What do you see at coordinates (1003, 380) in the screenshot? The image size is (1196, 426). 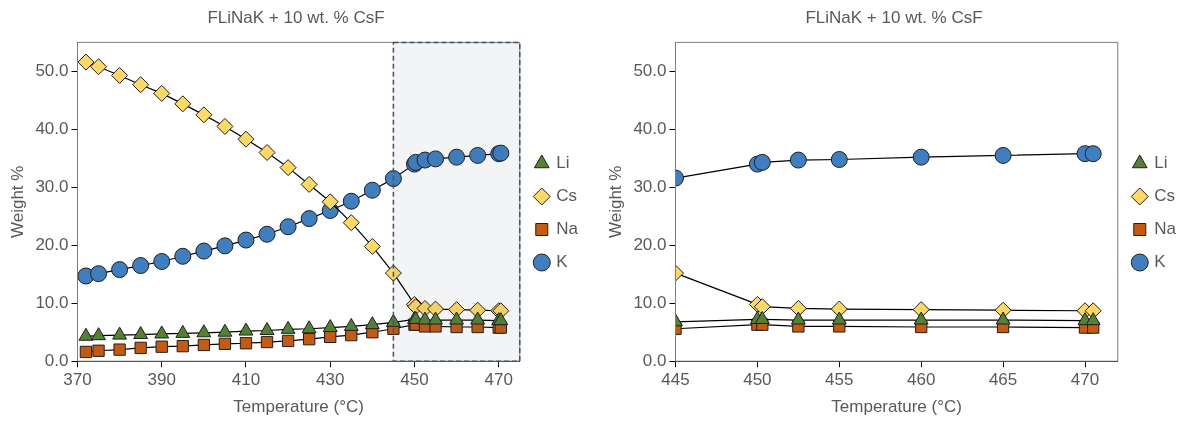 I see `x-tick-label: 465` at bounding box center [1003, 380].